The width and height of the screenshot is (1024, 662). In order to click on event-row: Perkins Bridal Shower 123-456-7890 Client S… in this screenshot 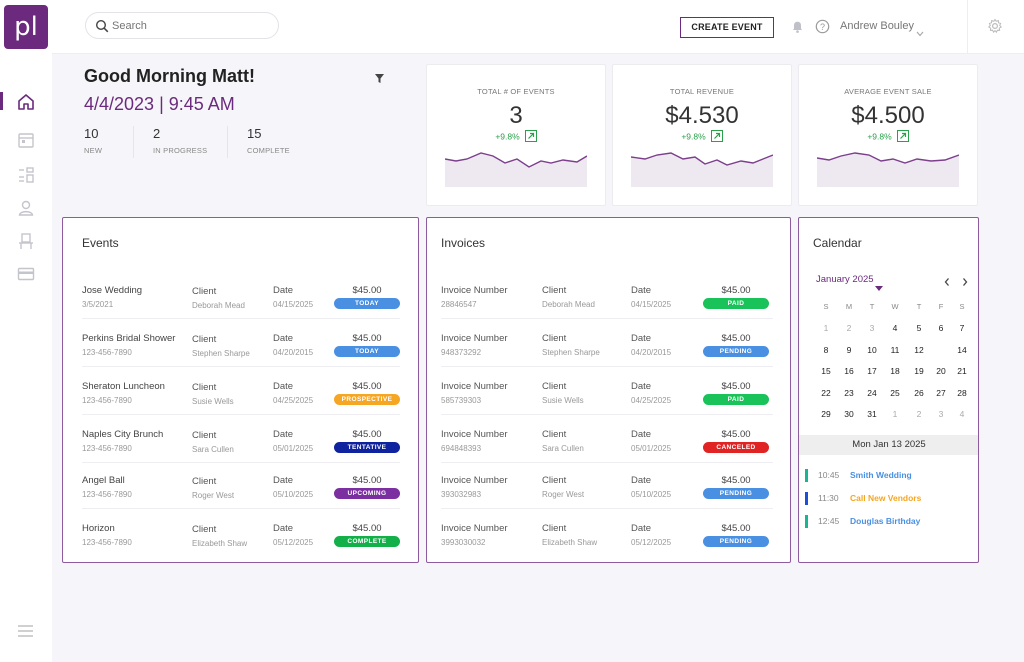, I will do `click(242, 357)`.